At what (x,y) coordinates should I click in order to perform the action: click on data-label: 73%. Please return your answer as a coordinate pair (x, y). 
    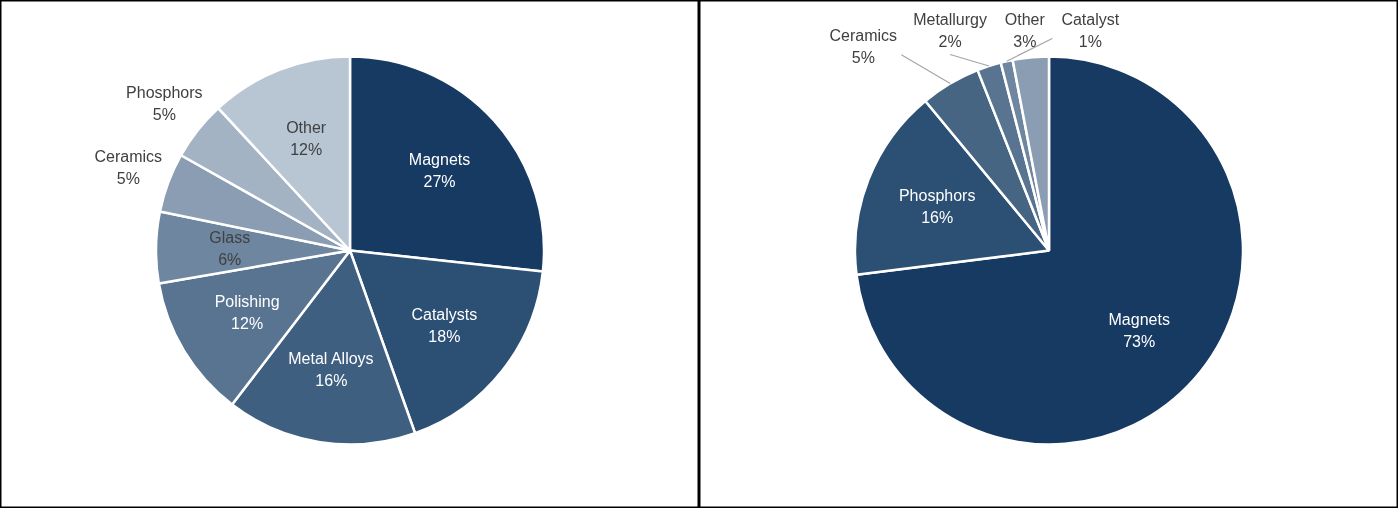
    Looking at the image, I should click on (1139, 341).